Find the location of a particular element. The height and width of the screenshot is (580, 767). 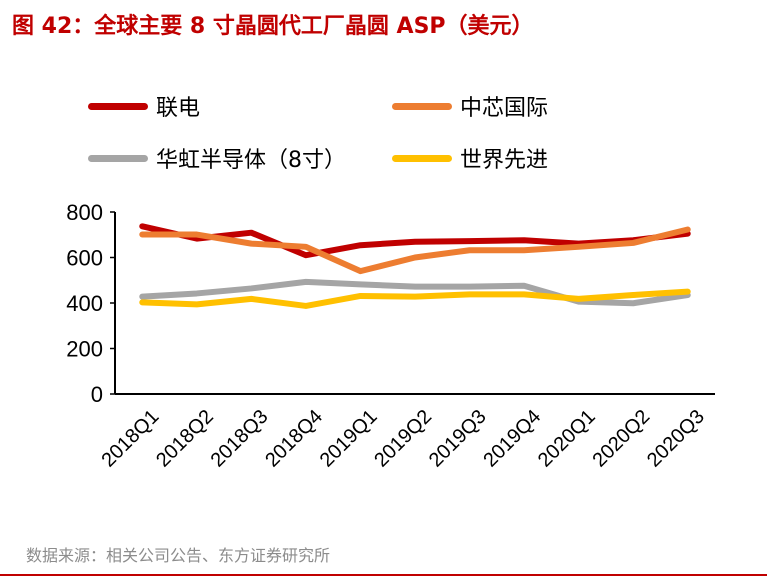

x-tick-label: 2018Q4 is located at coordinates (294, 439).